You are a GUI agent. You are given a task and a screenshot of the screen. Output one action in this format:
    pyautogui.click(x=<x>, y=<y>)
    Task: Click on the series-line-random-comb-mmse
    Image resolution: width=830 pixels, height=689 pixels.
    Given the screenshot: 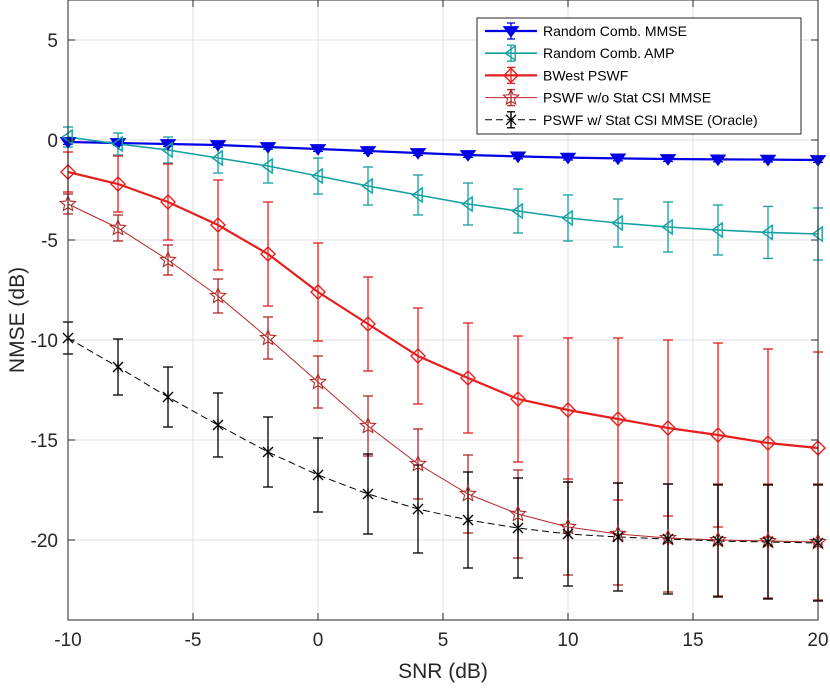 What is the action you would take?
    pyautogui.click(x=443, y=151)
    